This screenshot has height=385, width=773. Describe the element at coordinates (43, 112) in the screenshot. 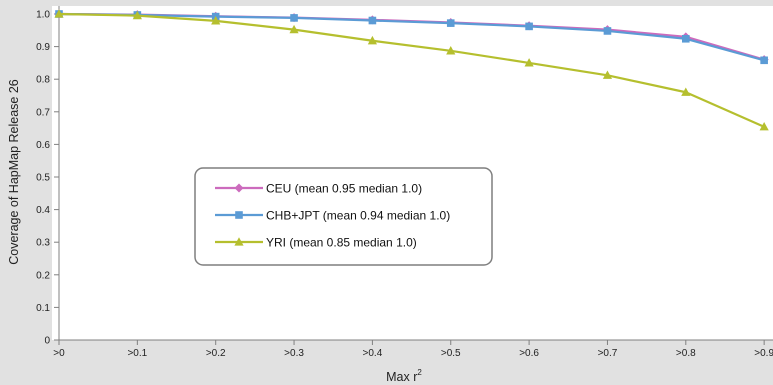

I see `y-tick-label: 0.7` at that location.